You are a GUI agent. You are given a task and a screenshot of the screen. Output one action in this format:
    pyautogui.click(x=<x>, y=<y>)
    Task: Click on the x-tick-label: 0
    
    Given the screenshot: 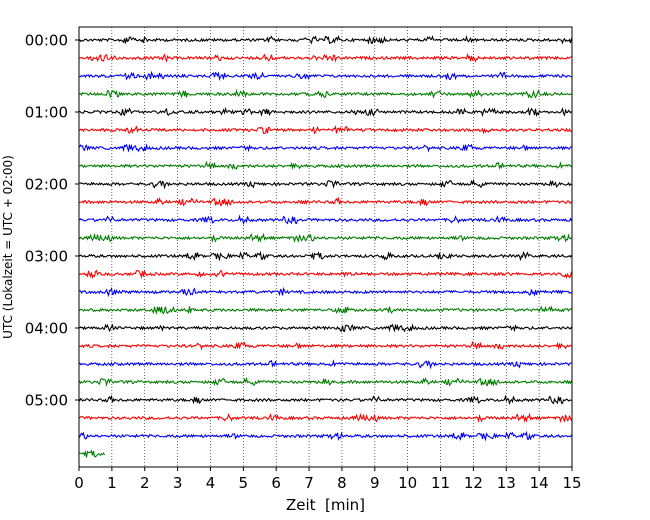 What is the action you would take?
    pyautogui.click(x=79, y=483)
    